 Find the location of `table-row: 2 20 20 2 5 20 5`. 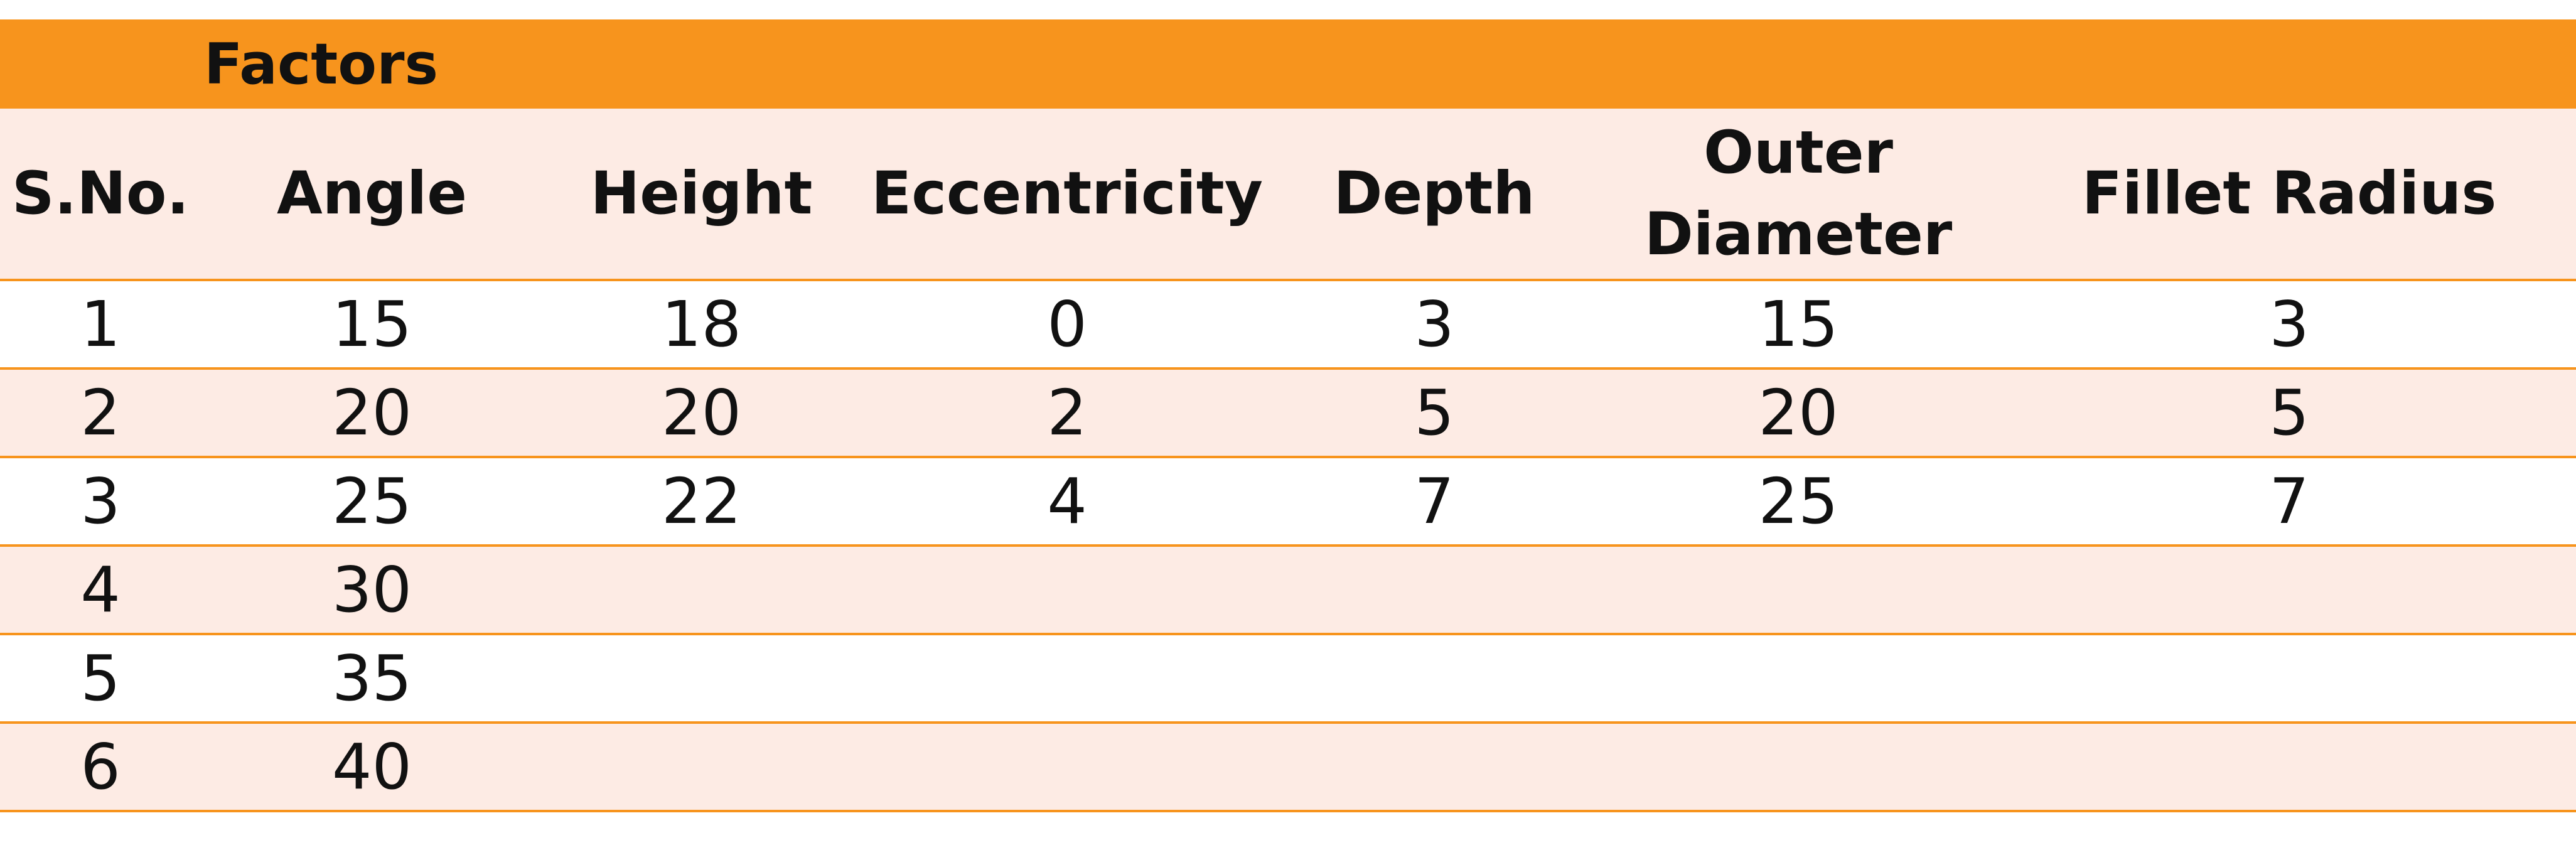

table-row: 2 20 20 2 5 20 5 is located at coordinates (1288, 413).